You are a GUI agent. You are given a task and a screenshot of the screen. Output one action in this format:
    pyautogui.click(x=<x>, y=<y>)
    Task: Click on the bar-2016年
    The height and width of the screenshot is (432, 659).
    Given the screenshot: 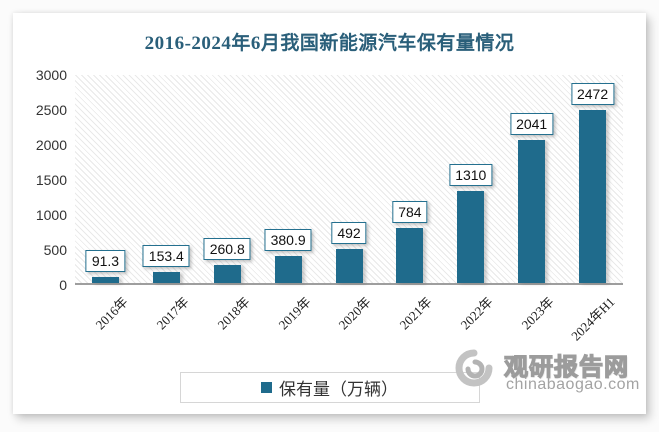 What is the action you would take?
    pyautogui.click(x=105, y=279)
    